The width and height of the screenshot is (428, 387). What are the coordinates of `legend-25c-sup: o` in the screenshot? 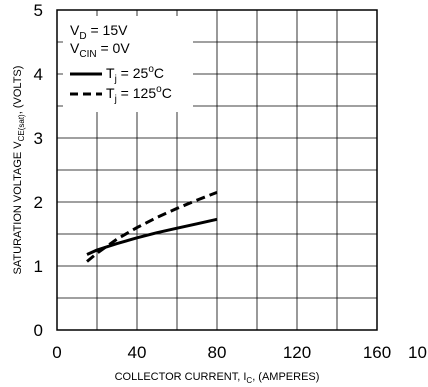 It's located at (151, 69).